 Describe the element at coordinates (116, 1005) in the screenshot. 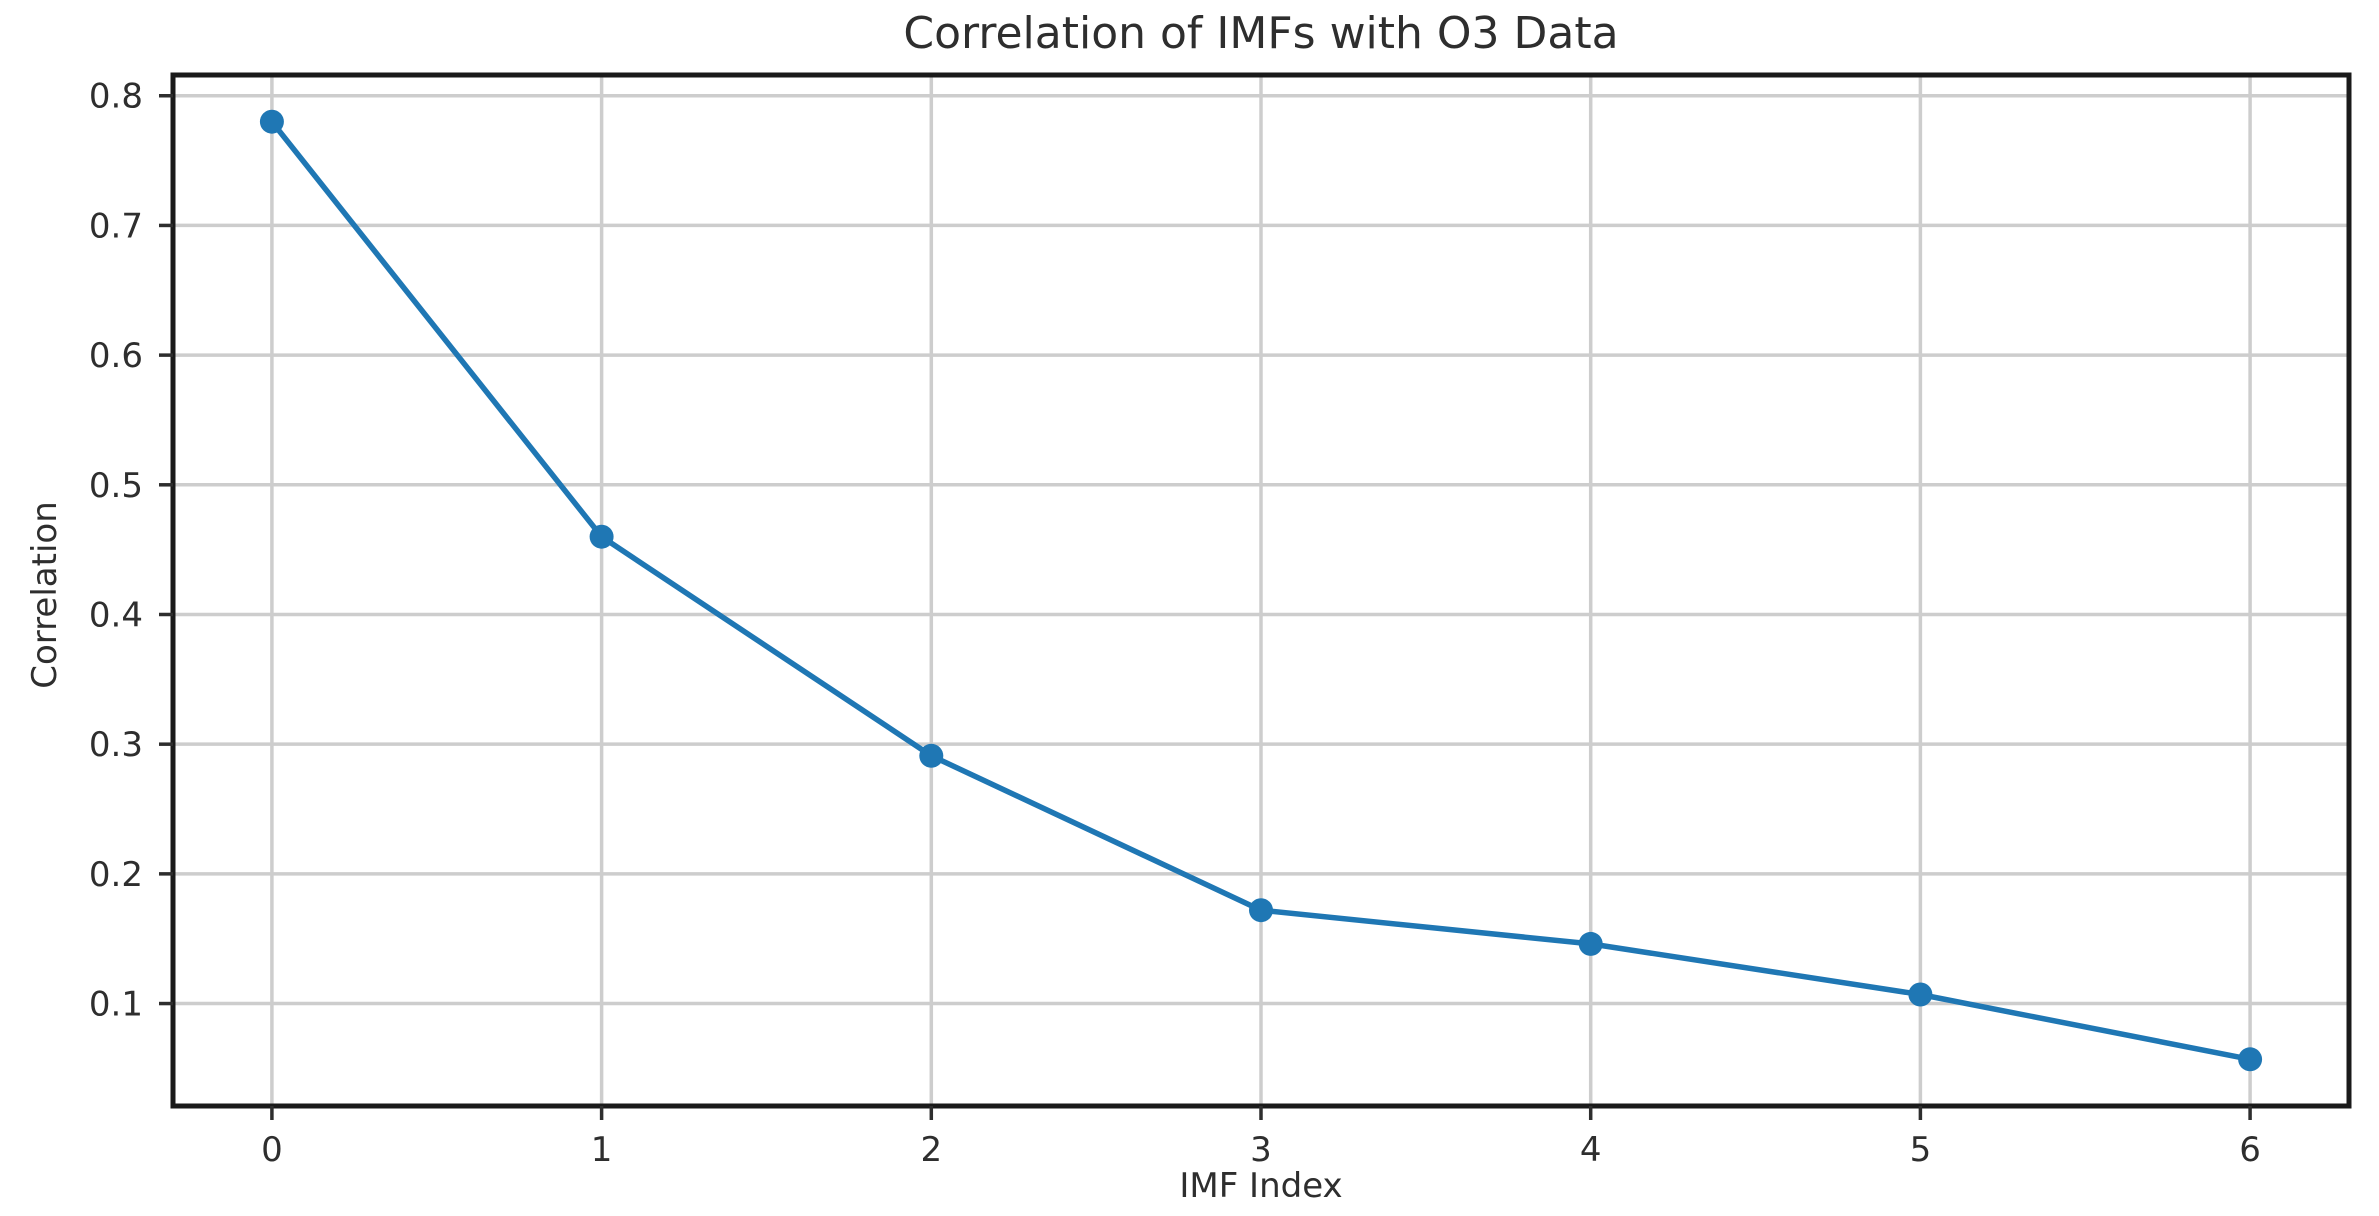

I see `y-tick-label: 0.1` at that location.